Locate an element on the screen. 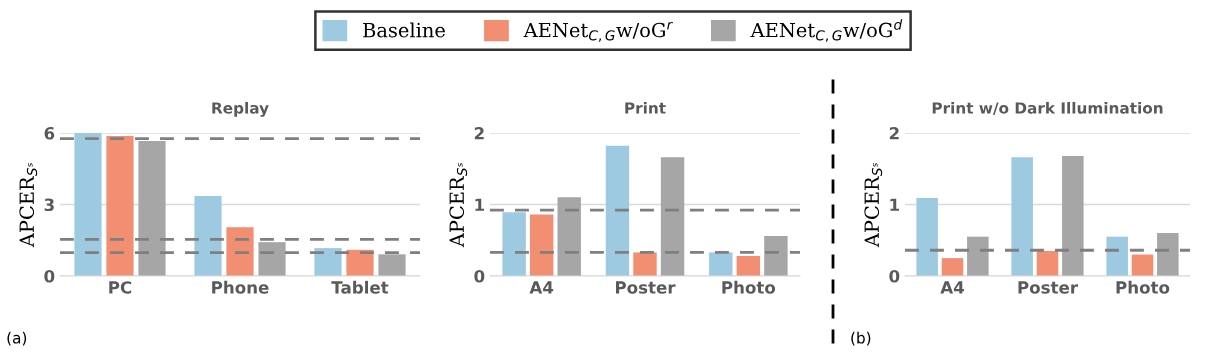  legend-label: AENet$_{C,G}$w/oG$^{r}$ is located at coordinates (598, 31).